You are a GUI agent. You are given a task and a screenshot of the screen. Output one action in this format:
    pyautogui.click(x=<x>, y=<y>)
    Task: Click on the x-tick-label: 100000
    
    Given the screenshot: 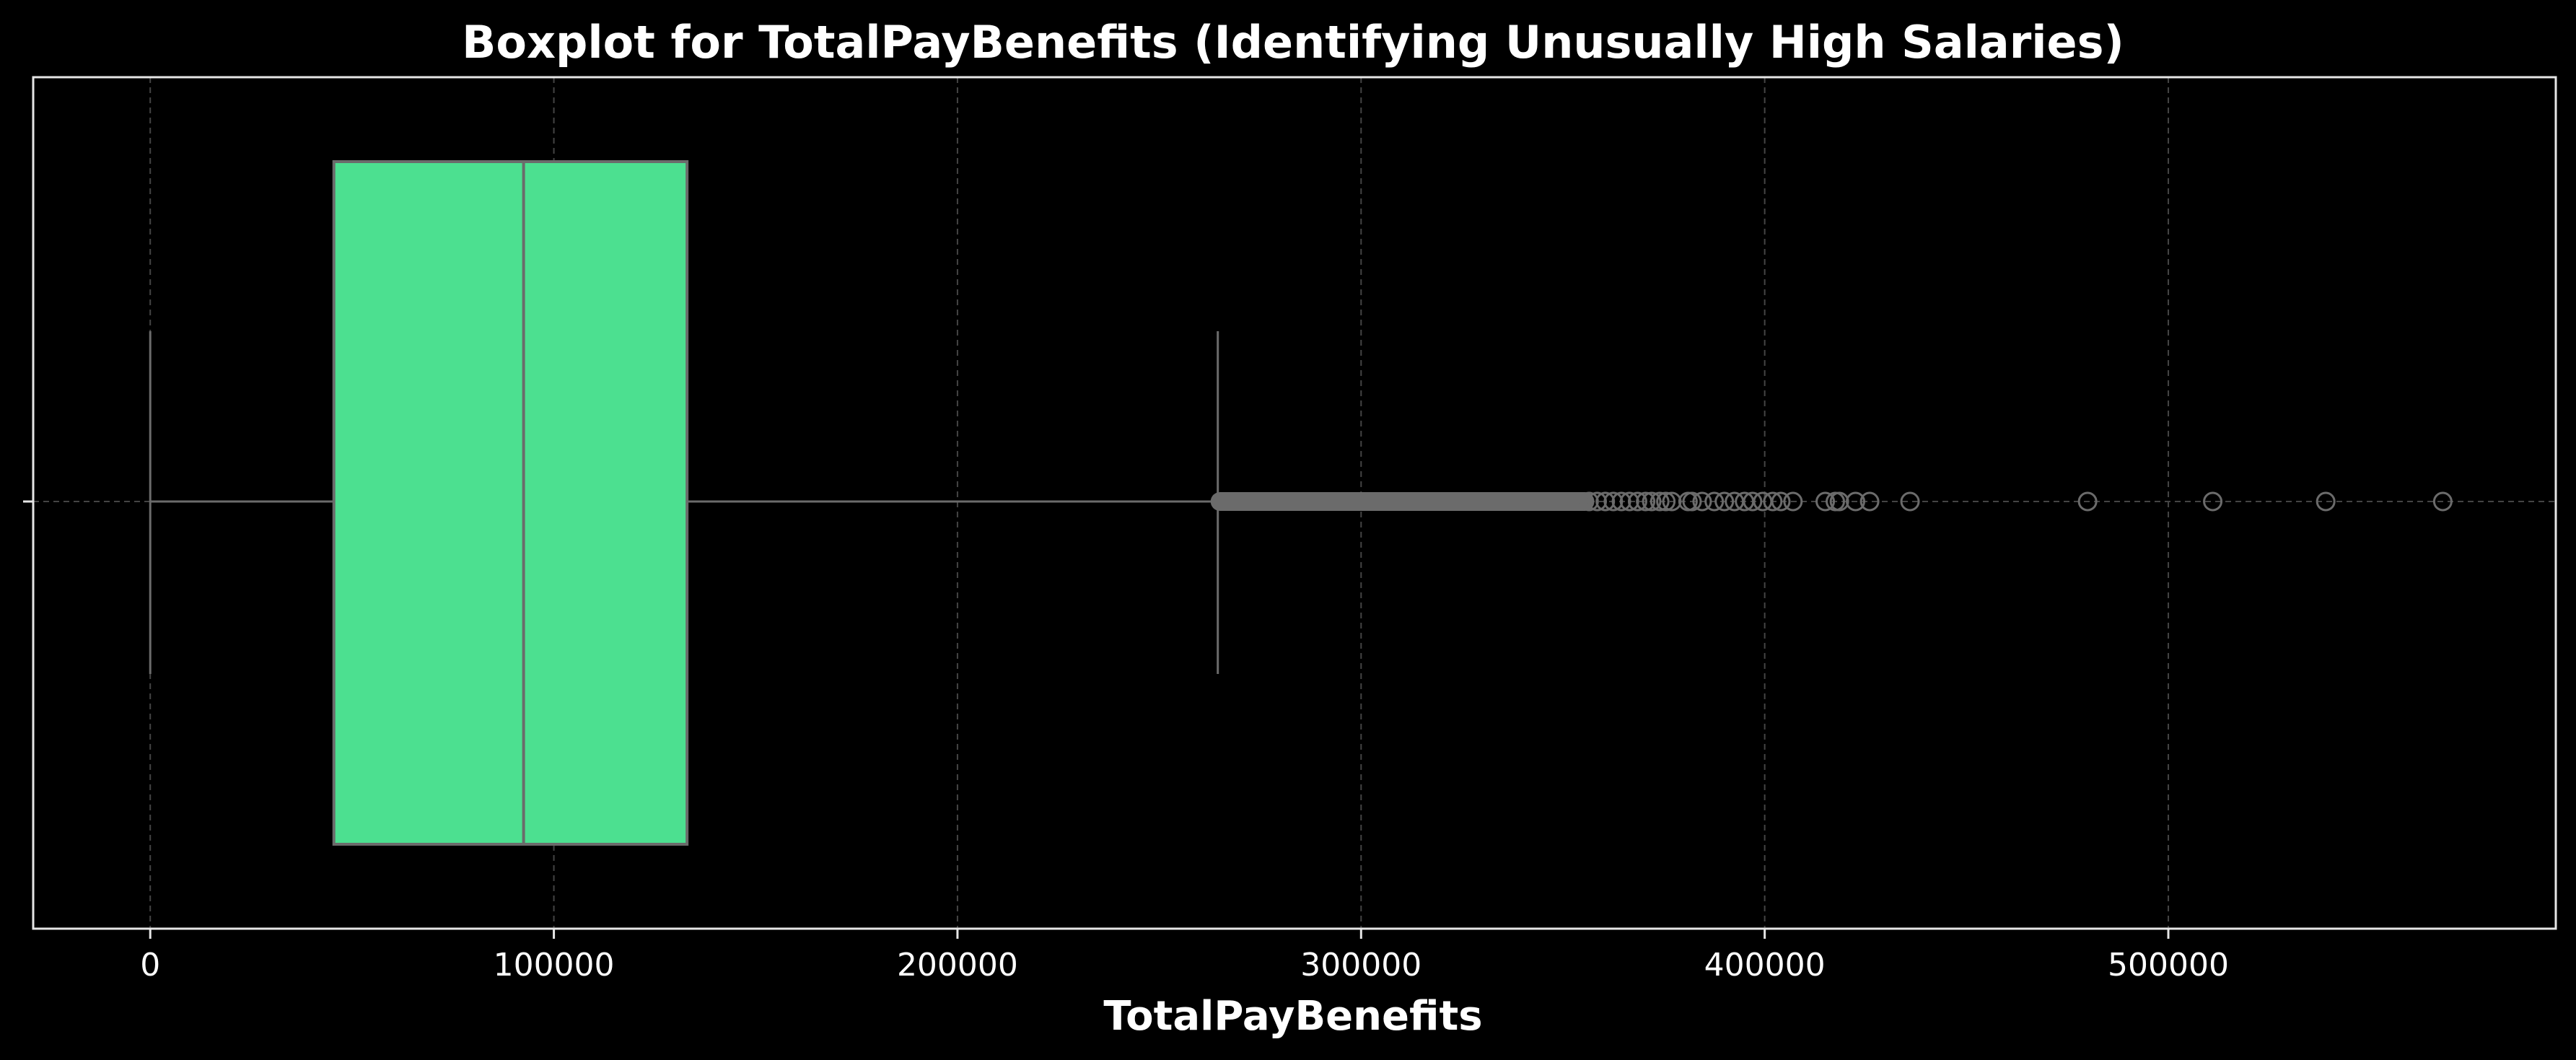 What is the action you would take?
    pyautogui.click(x=554, y=965)
    